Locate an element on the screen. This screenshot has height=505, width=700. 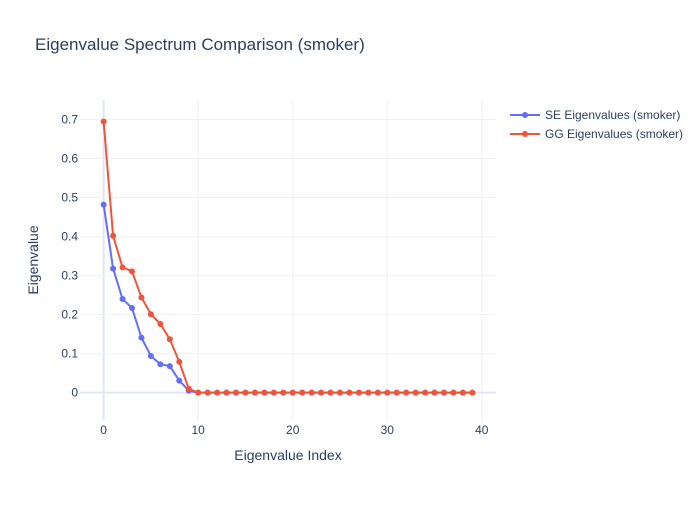
x-axis-ticks: 0 10 20 30 40 is located at coordinates (294, 430).